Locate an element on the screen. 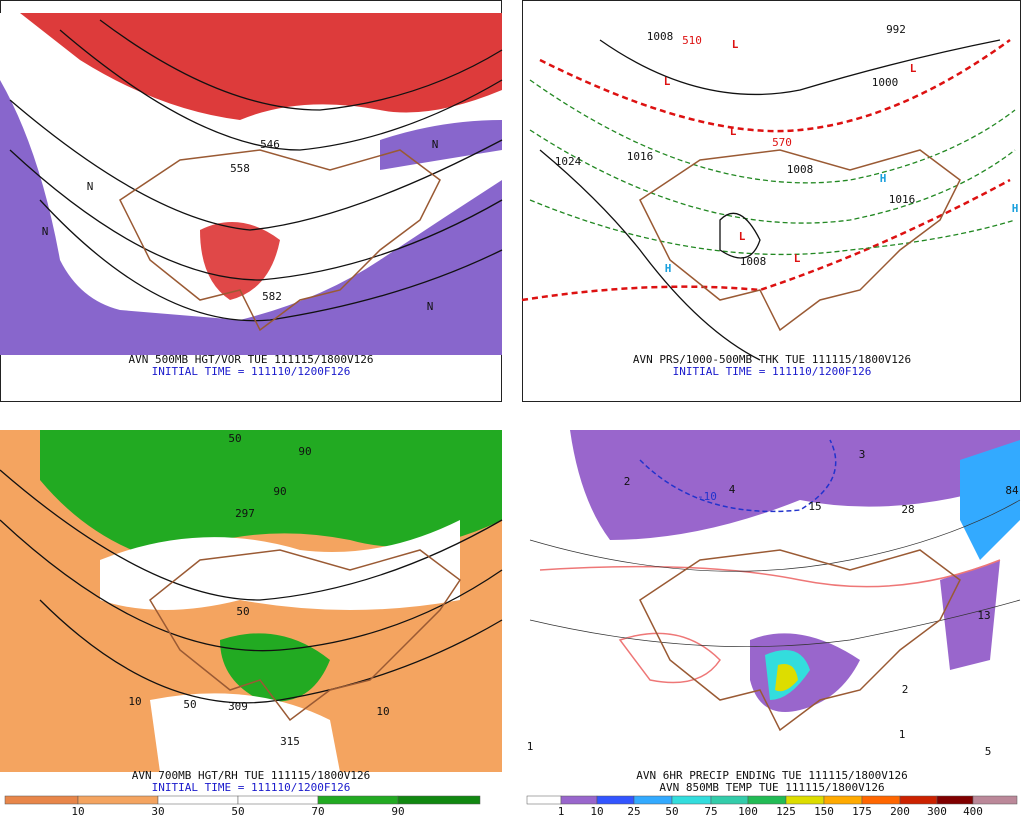 Image resolution: width=1024 pixels, height=819 pixels. map-label: 1000 is located at coordinates (885, 82).